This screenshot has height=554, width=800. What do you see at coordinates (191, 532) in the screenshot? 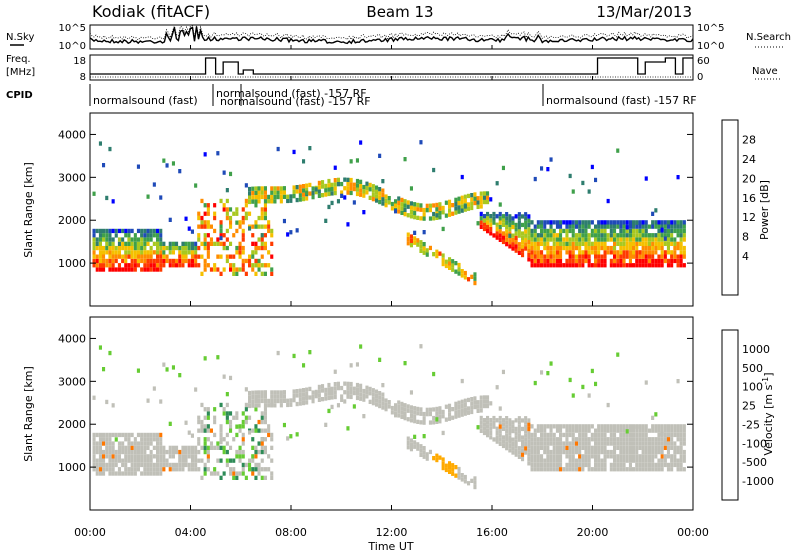
I see `x-tick-label: 04:00` at bounding box center [191, 532].